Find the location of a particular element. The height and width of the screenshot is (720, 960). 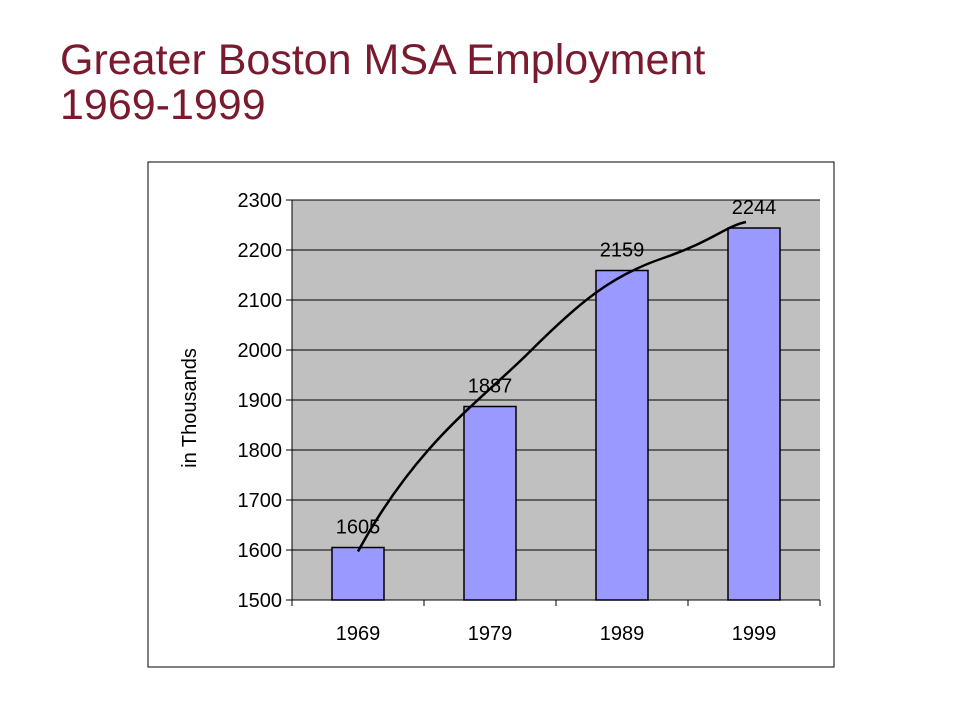

y-tick-label: 1900 is located at coordinates (260, 401).